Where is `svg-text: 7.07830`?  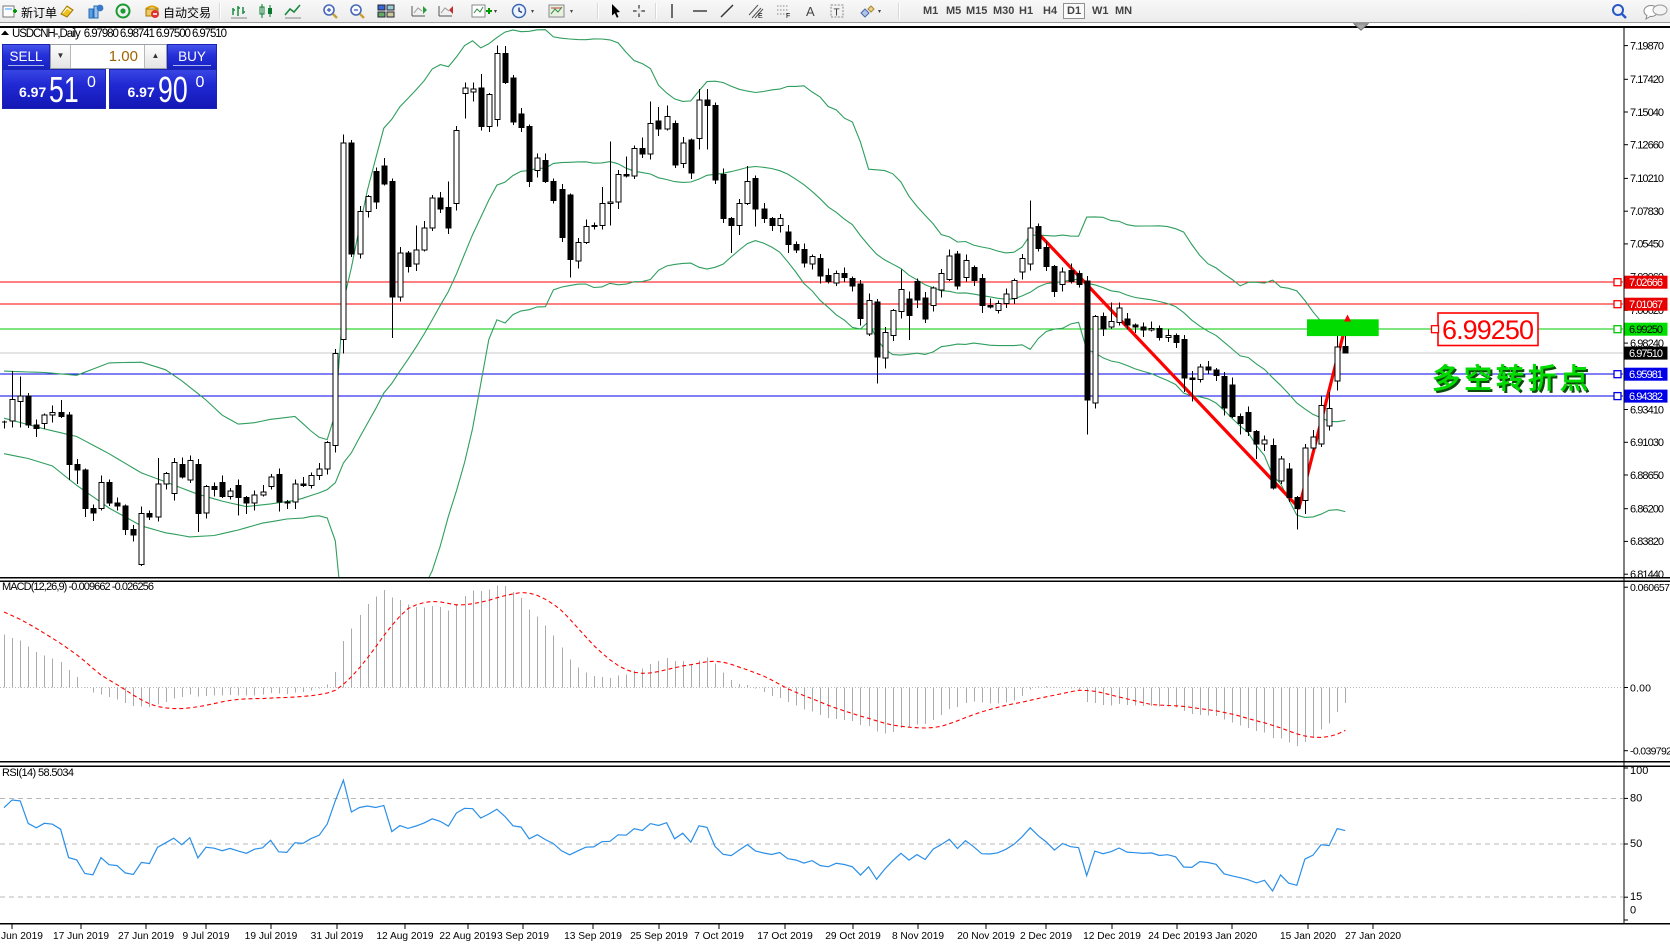
svg-text: 7.07830 is located at coordinates (1647, 212).